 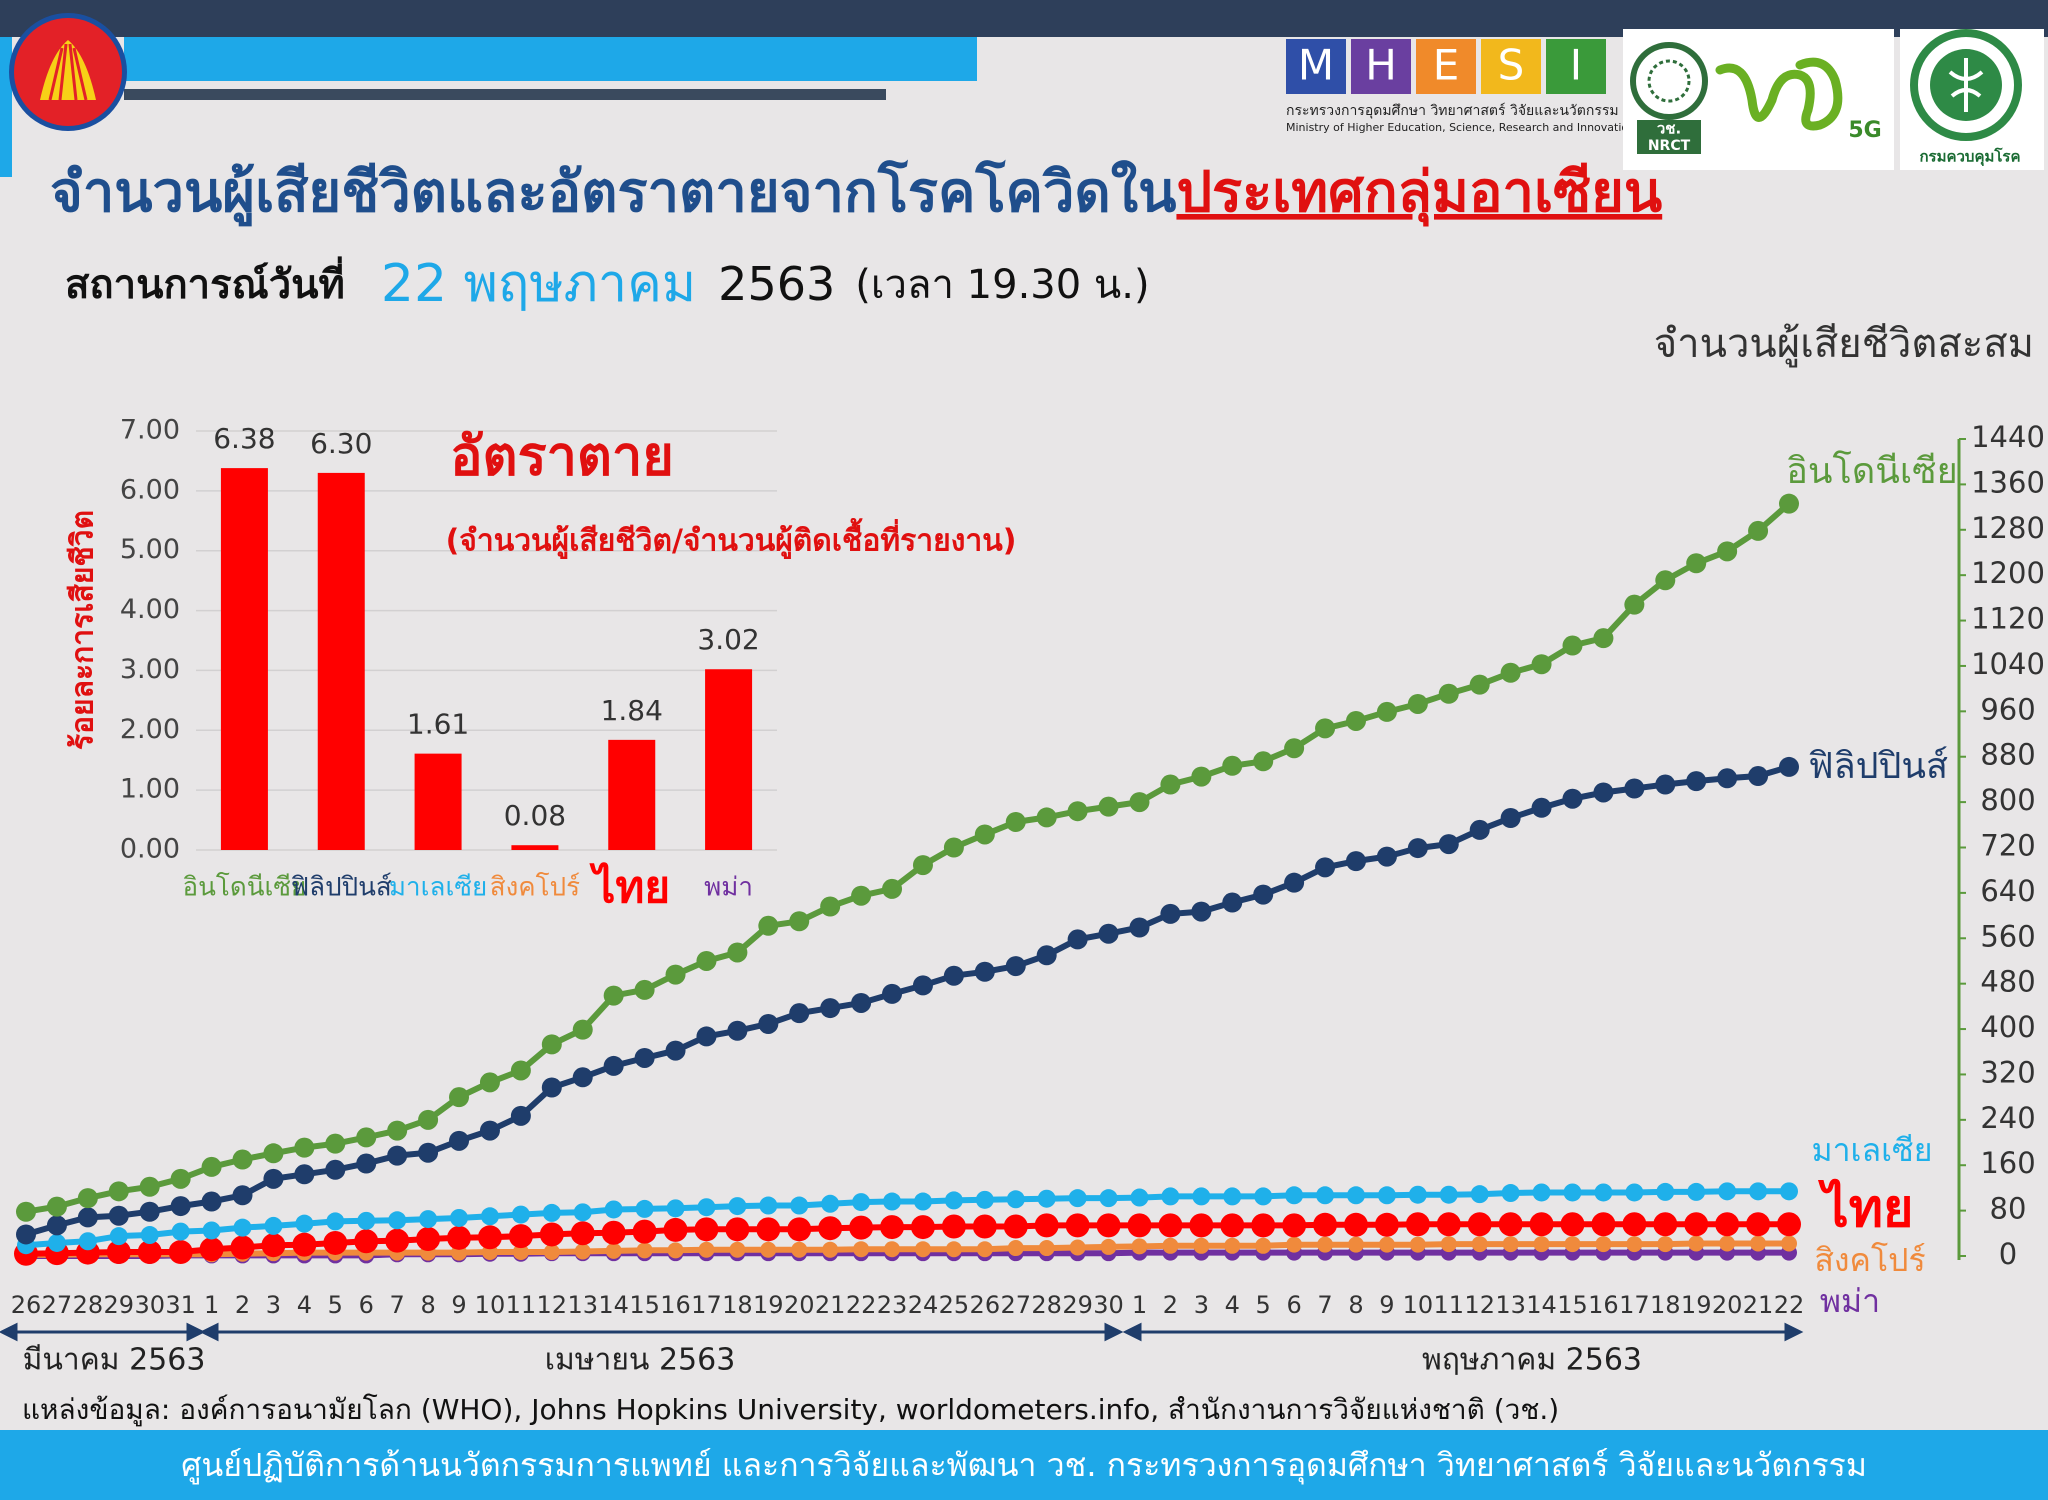 What do you see at coordinates (505, 94) in the screenshot?
I see `dark-band` at bounding box center [505, 94].